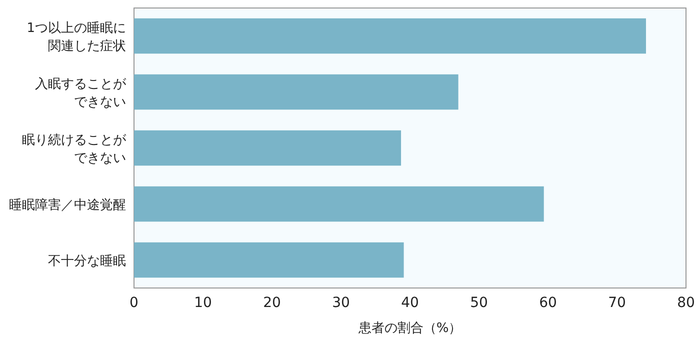 Image resolution: width=696 pixels, height=340 pixels. What do you see at coordinates (134, 303) in the screenshot?
I see `x-tick-label: 0` at bounding box center [134, 303].